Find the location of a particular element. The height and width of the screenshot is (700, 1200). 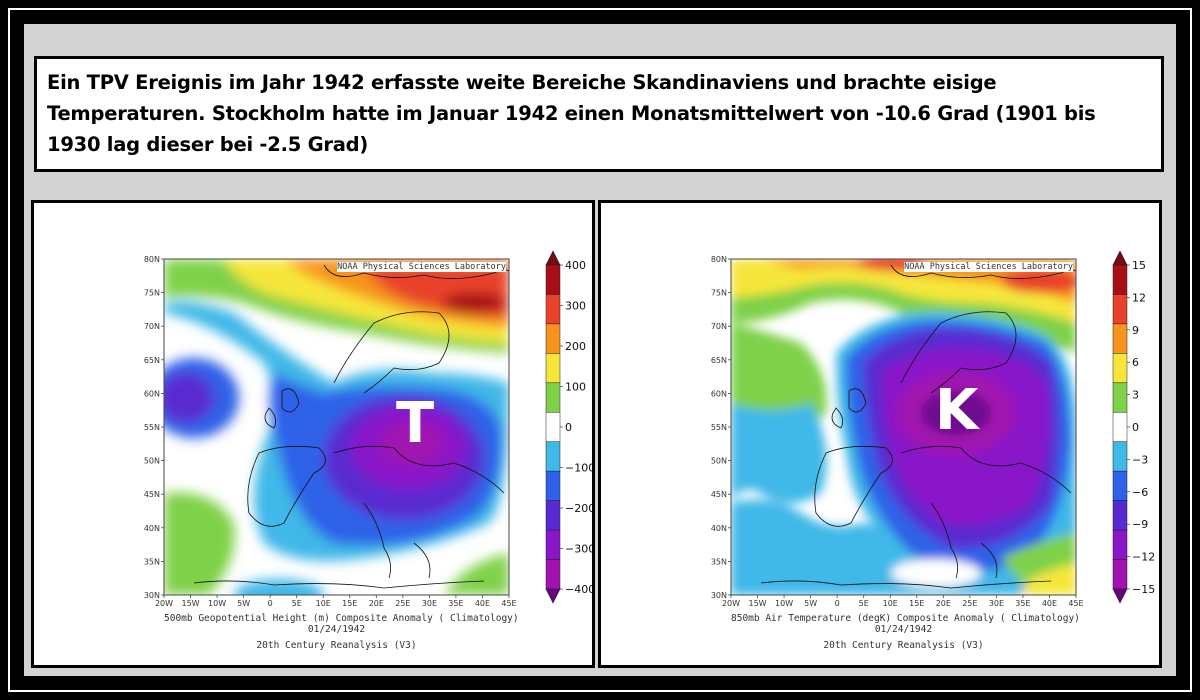

lon-tick-label: 5E is located at coordinates (864, 603).